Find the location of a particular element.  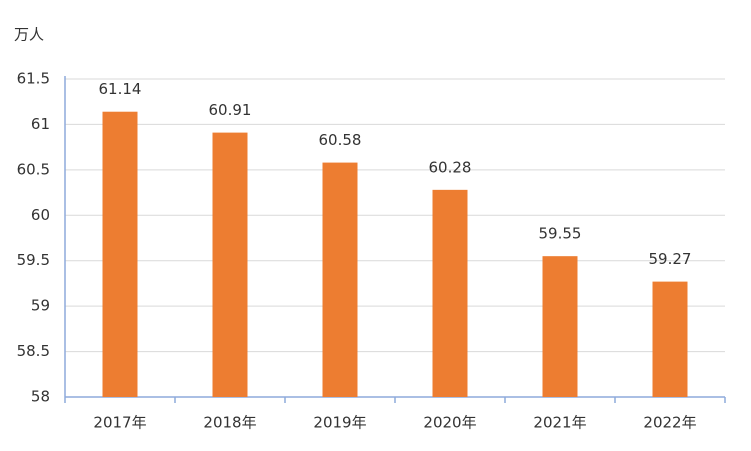

x-tick-label: 2020年 is located at coordinates (449, 423).